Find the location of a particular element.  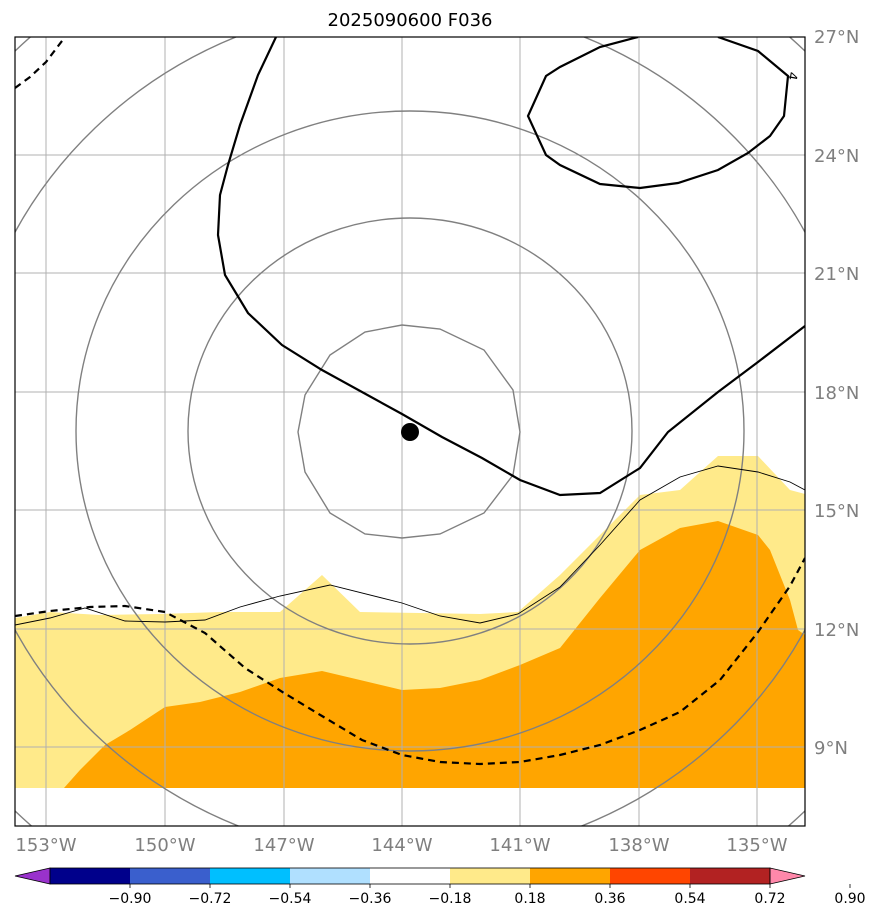

colorbar-tick-label: −0.18 is located at coordinates (450, 899).